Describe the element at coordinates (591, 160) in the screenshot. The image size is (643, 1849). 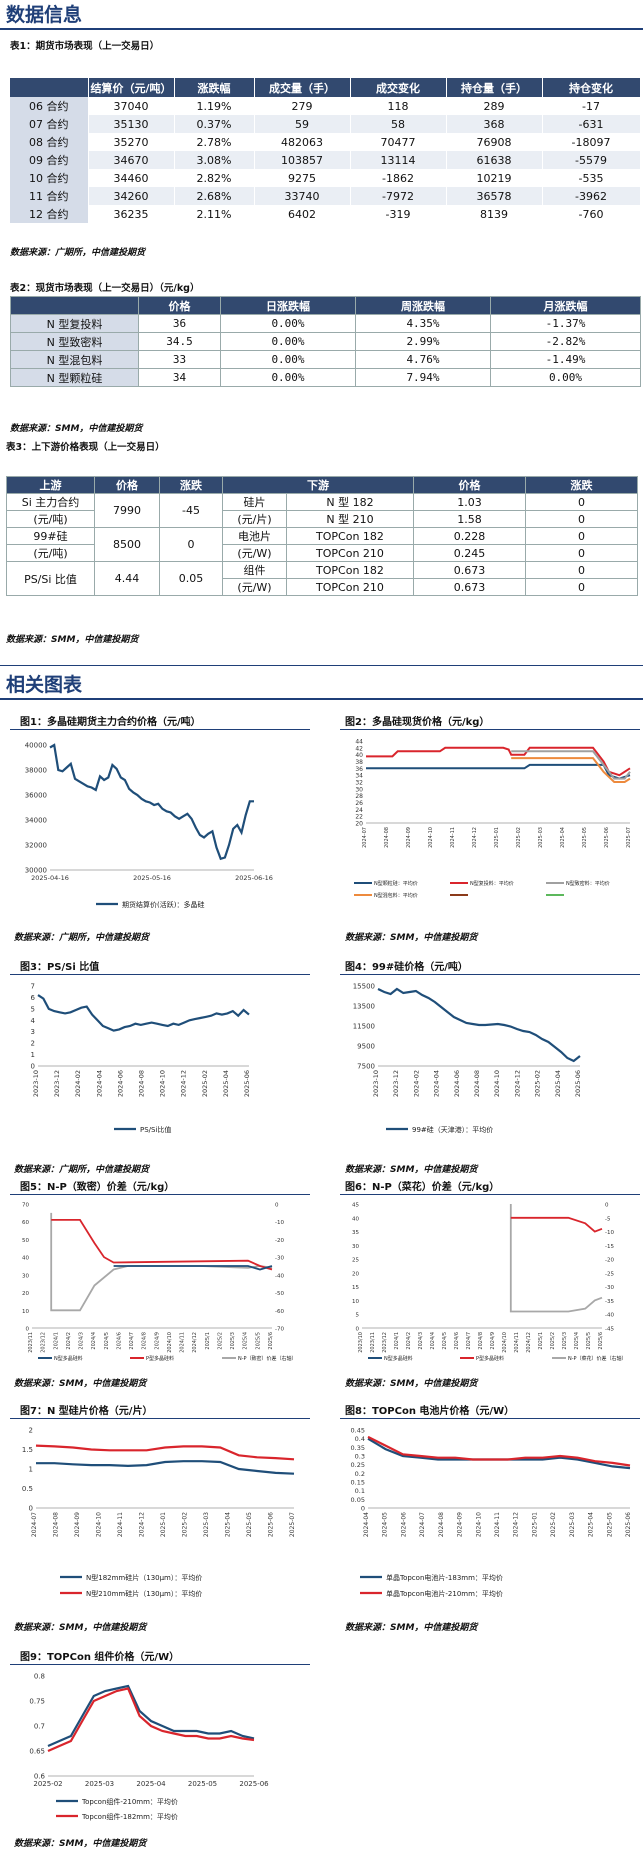
I see `table-cell: -5579` at that location.